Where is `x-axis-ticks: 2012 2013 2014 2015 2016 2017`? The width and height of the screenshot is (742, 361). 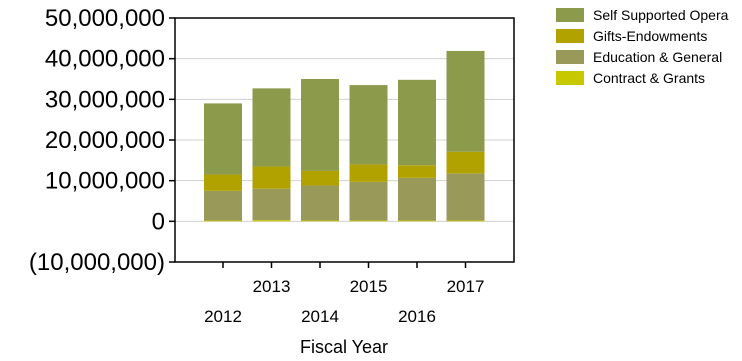
x-axis-ticks: 2012 2013 2014 2015 2016 2017 is located at coordinates (344, 294).